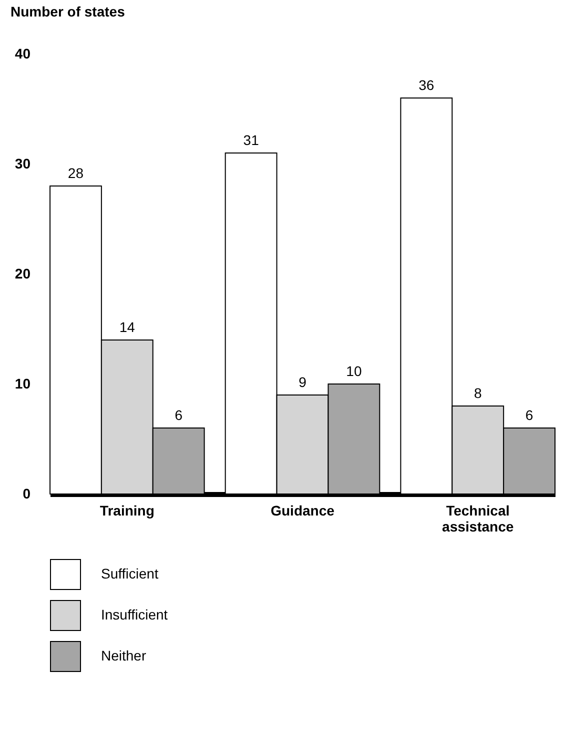 The width and height of the screenshot is (575, 729). What do you see at coordinates (127, 510) in the screenshot?
I see `x-tick-label: Training` at bounding box center [127, 510].